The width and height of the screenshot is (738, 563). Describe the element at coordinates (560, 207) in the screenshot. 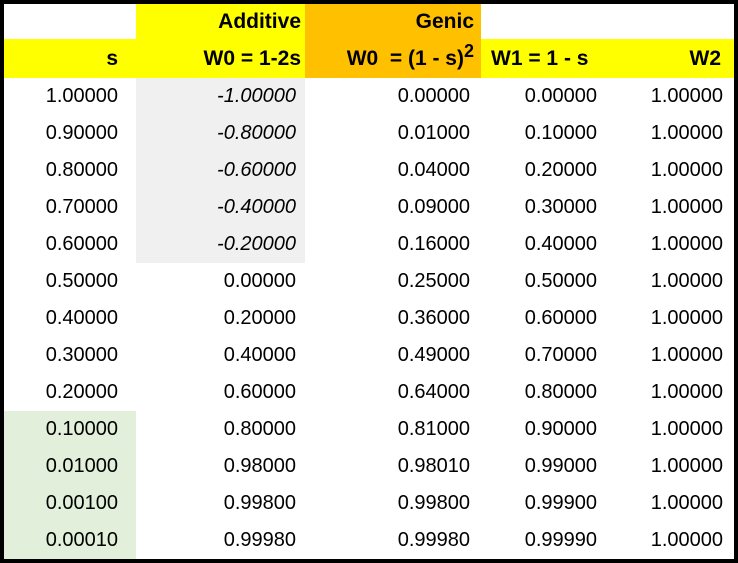

I see `cell-w1: 0.30000` at that location.